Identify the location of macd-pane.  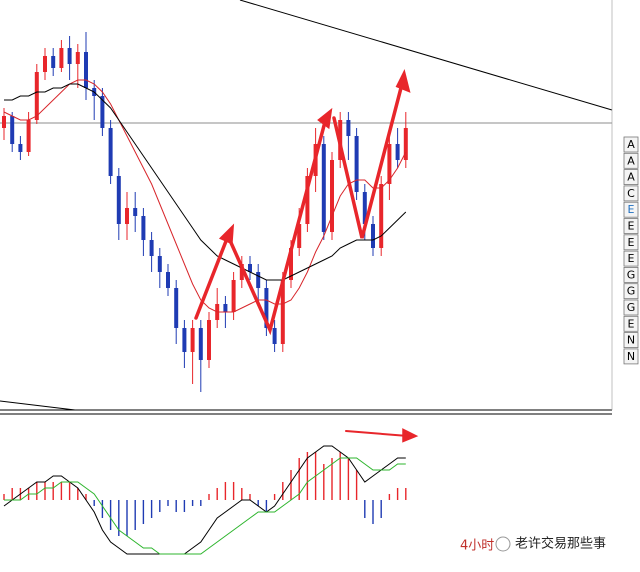
(205, 500).